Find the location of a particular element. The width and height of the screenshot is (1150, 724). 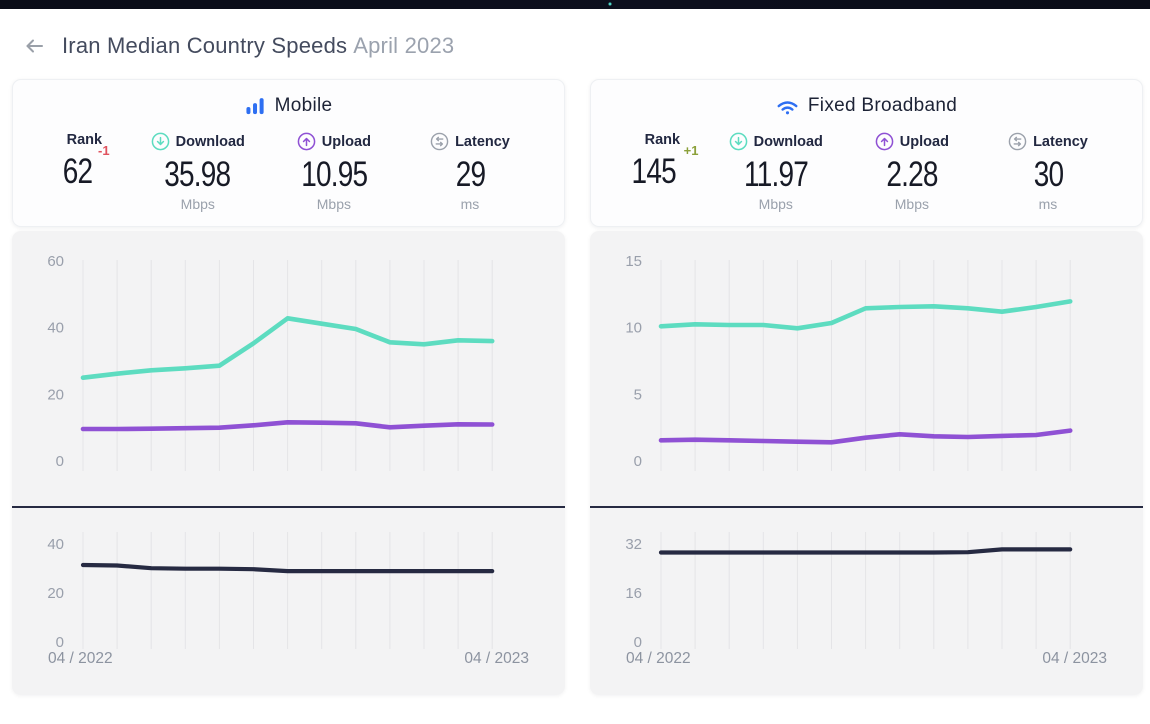

mobile-latency-value: 29 is located at coordinates (470, 174).